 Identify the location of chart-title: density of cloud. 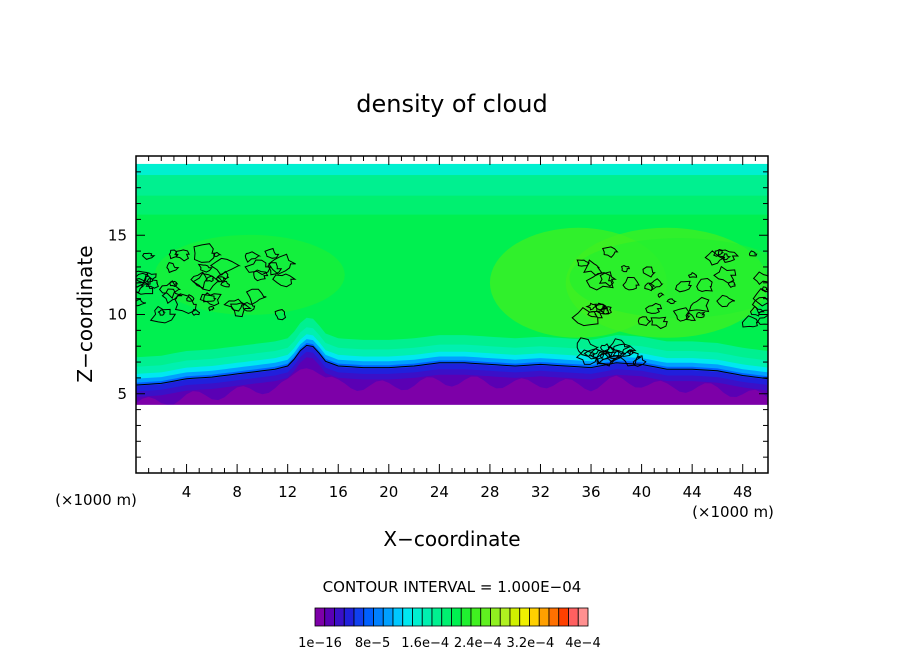
(451, 104).